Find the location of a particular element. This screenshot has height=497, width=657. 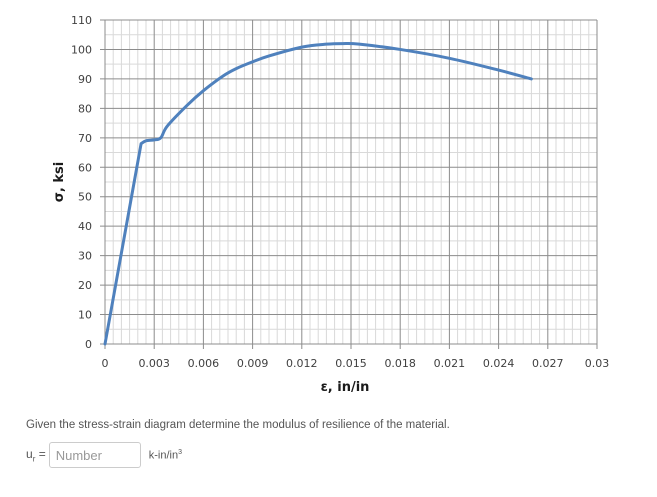

units-exponent: 3 is located at coordinates (180, 452).